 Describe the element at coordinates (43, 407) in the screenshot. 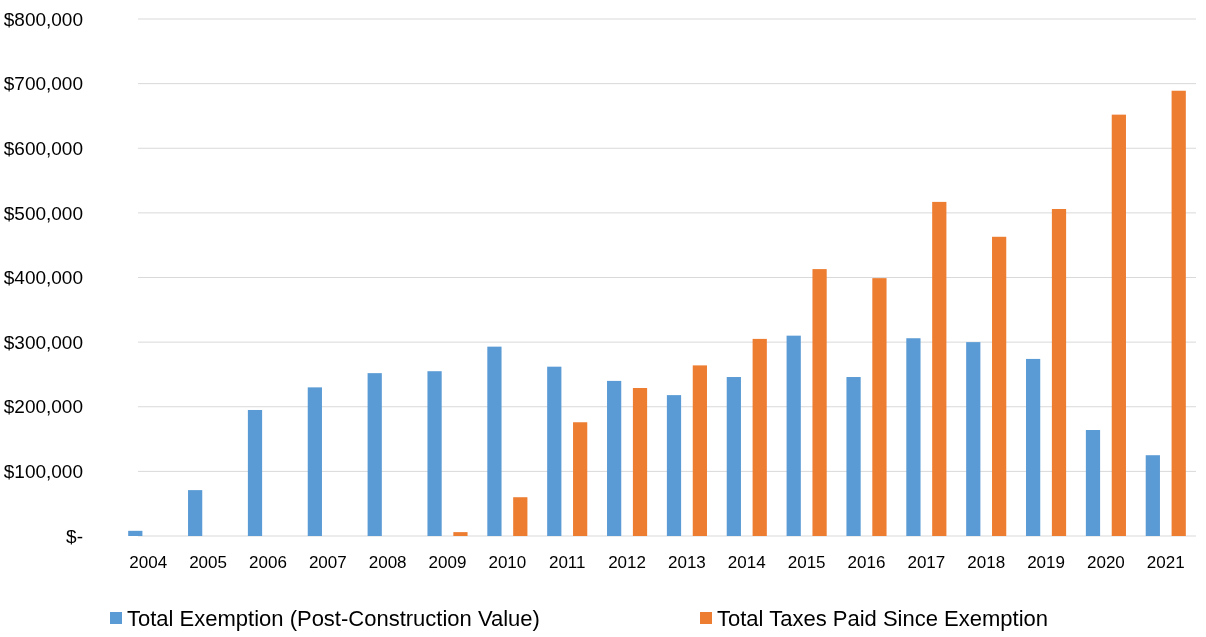

I see `y-tick-label: $200,000` at that location.